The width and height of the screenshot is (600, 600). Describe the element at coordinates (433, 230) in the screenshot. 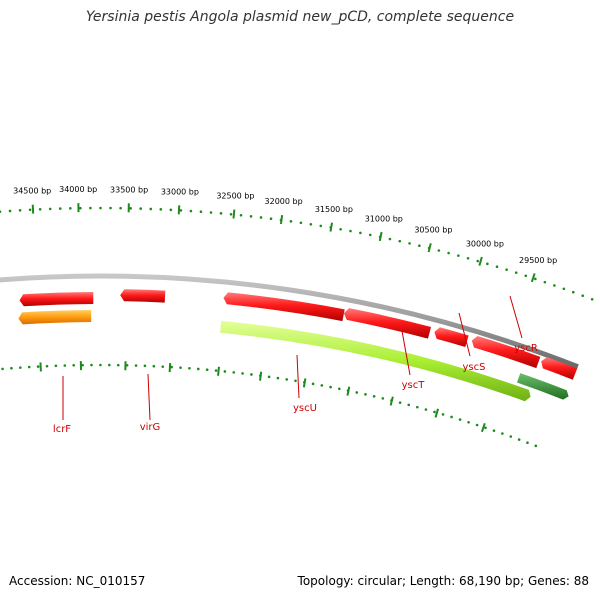

I see `ruler-tick-label: 30500 bp` at that location.